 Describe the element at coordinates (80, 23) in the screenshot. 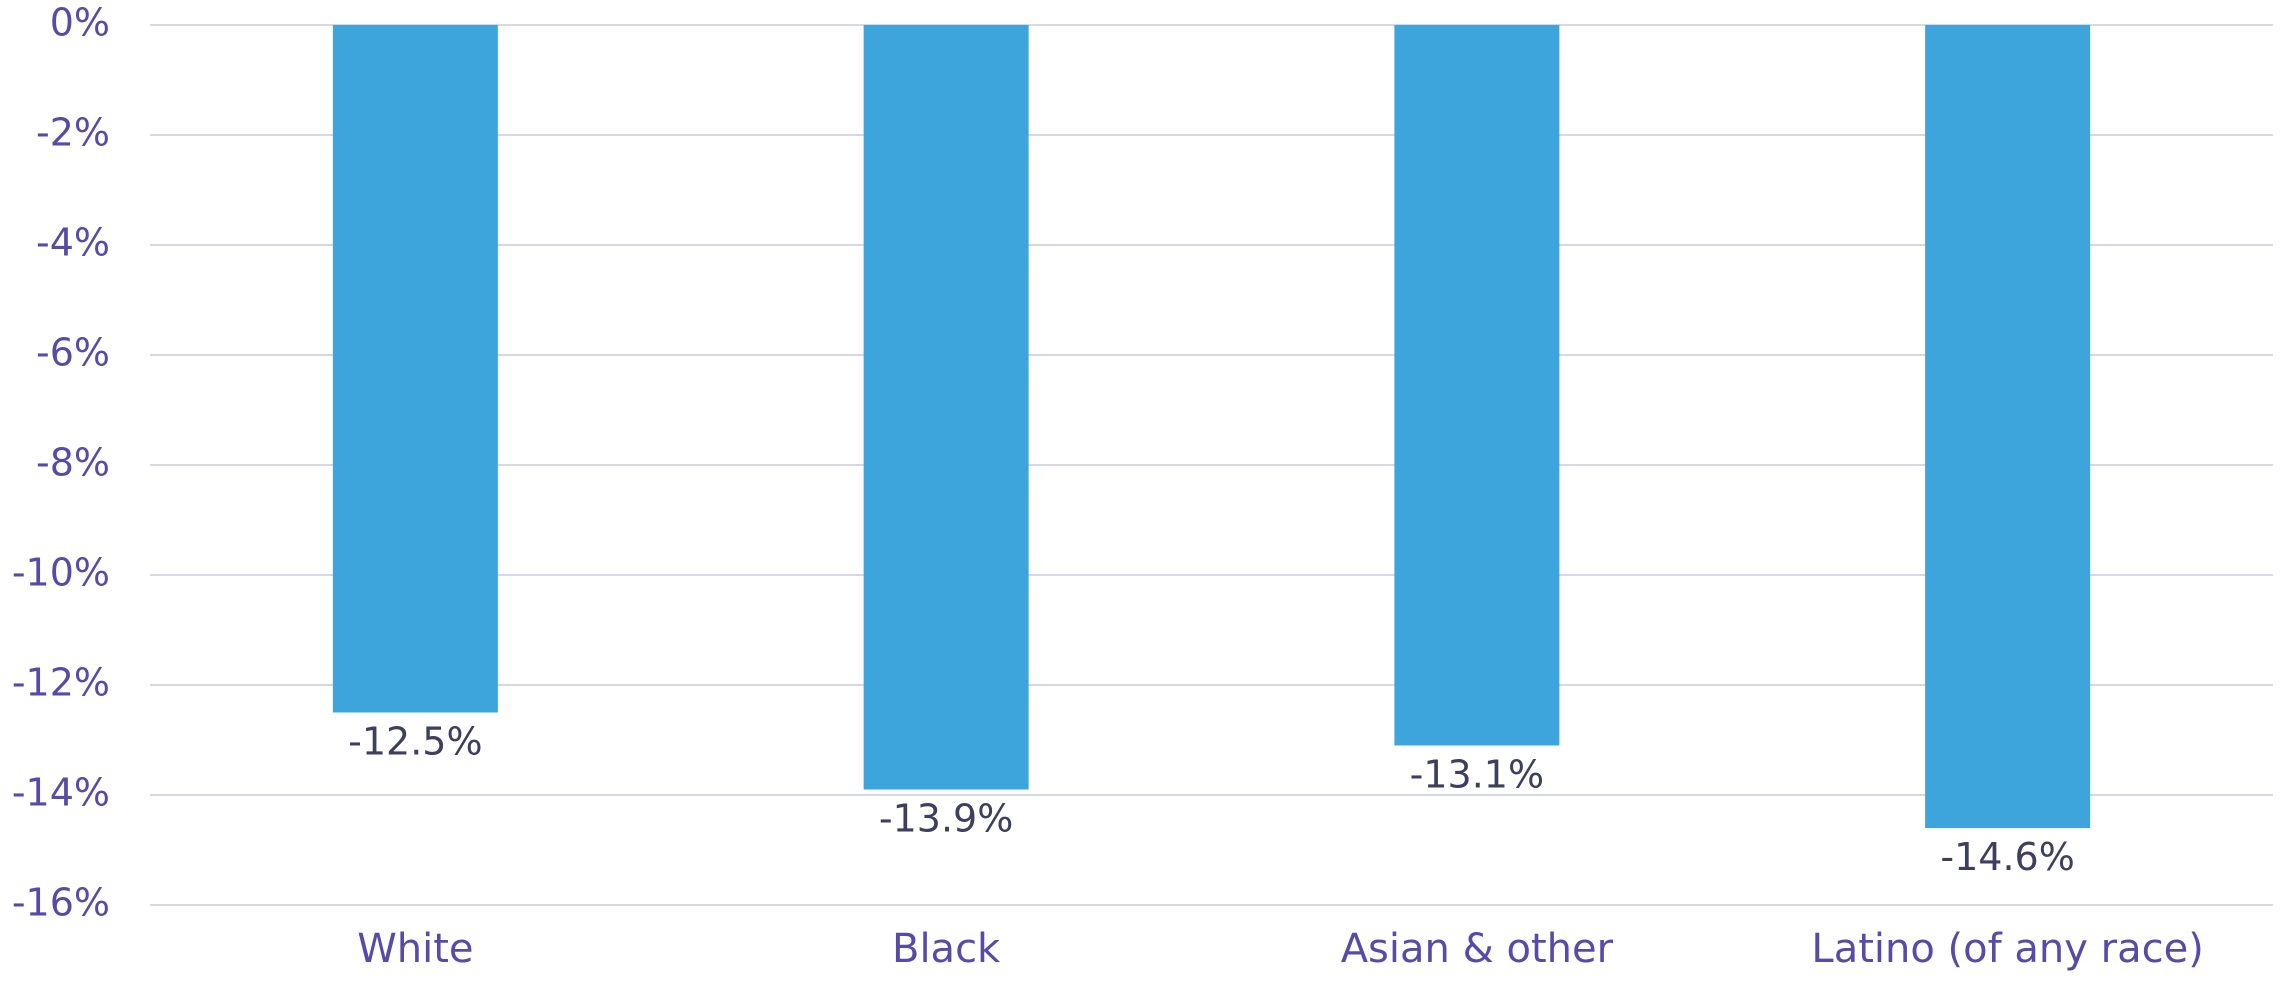

I see `y-tick-label: 0%` at that location.